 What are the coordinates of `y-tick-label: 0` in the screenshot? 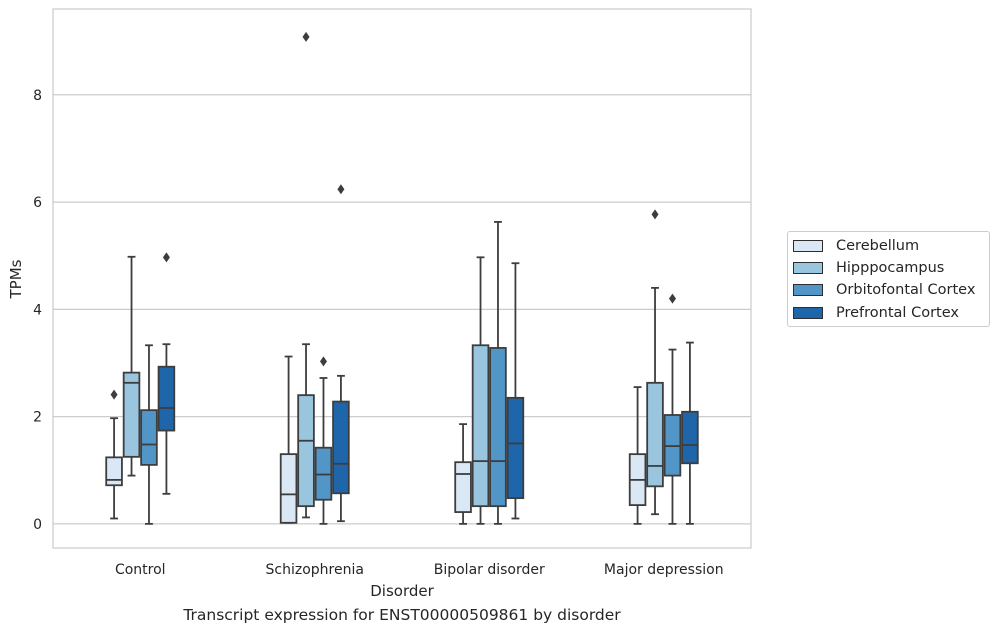 It's located at (37, 525).